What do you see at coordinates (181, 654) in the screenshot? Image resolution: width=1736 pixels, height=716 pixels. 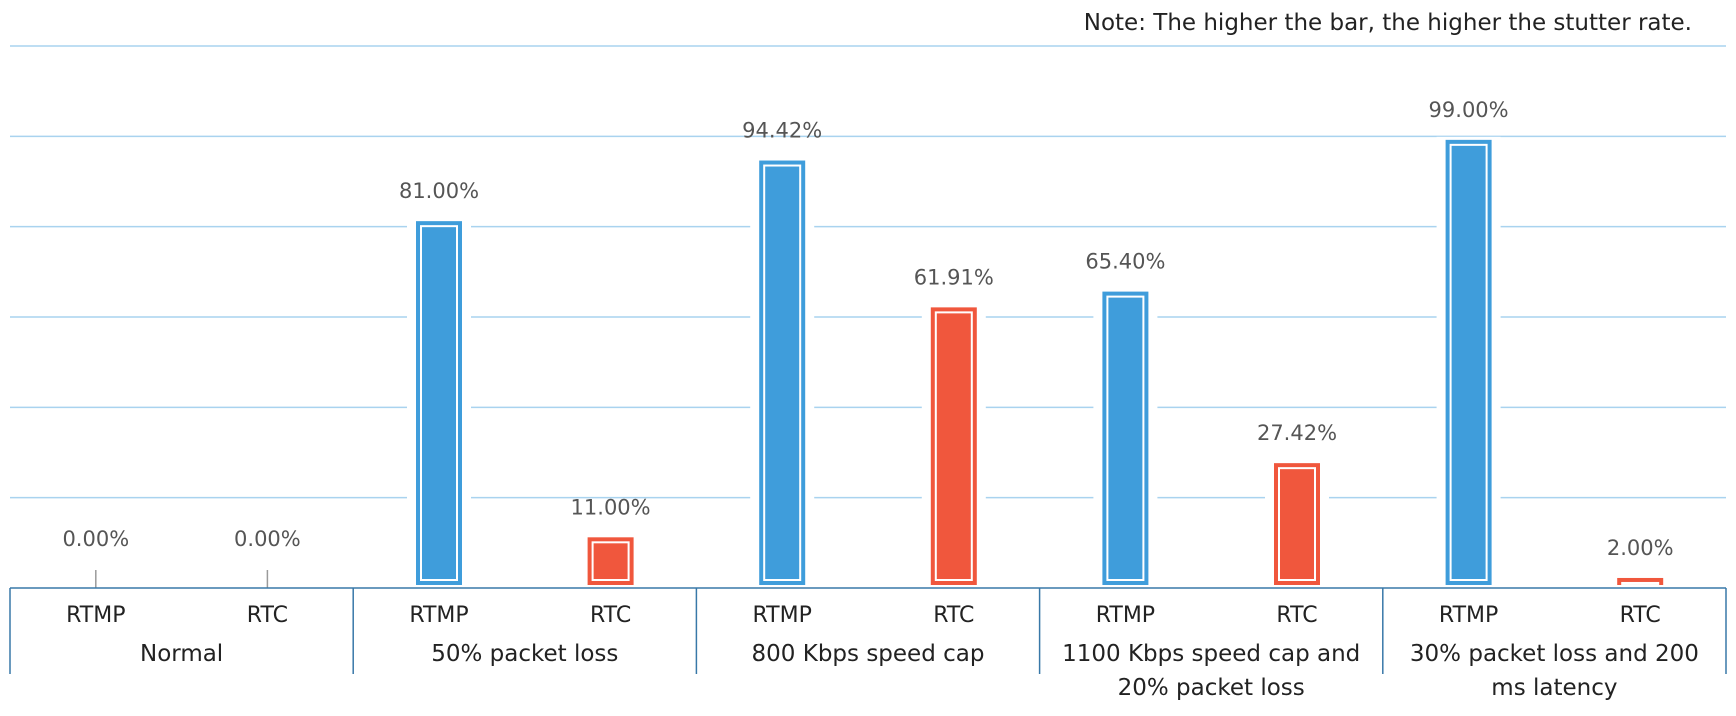 I see `group-label: Normal` at bounding box center [181, 654].